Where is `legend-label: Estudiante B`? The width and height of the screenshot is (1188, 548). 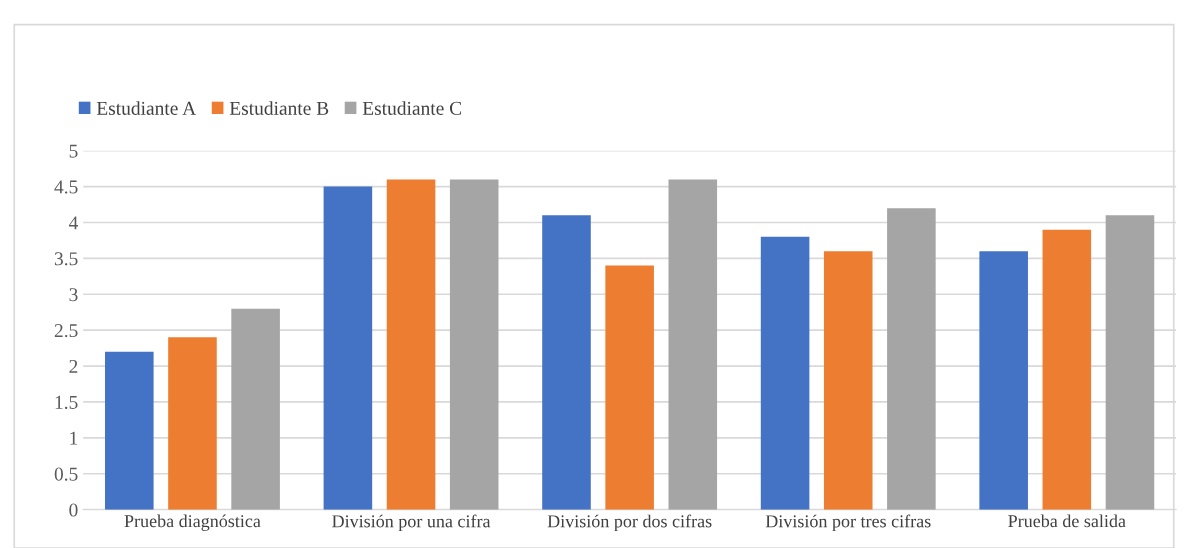 legend-label: Estudiante B is located at coordinates (279, 108).